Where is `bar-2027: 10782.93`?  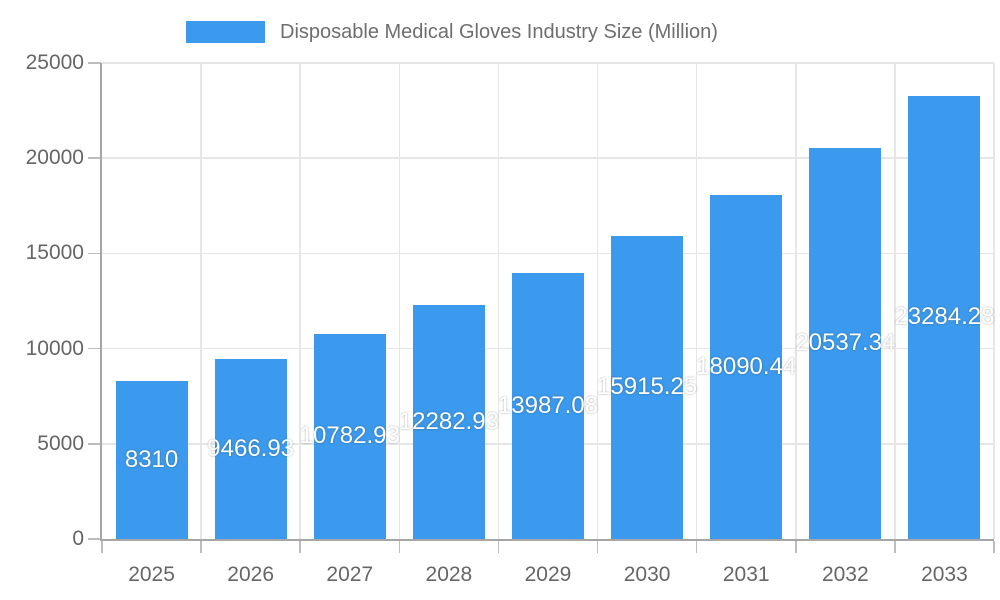
bar-2027: 10782.93 is located at coordinates (350, 436).